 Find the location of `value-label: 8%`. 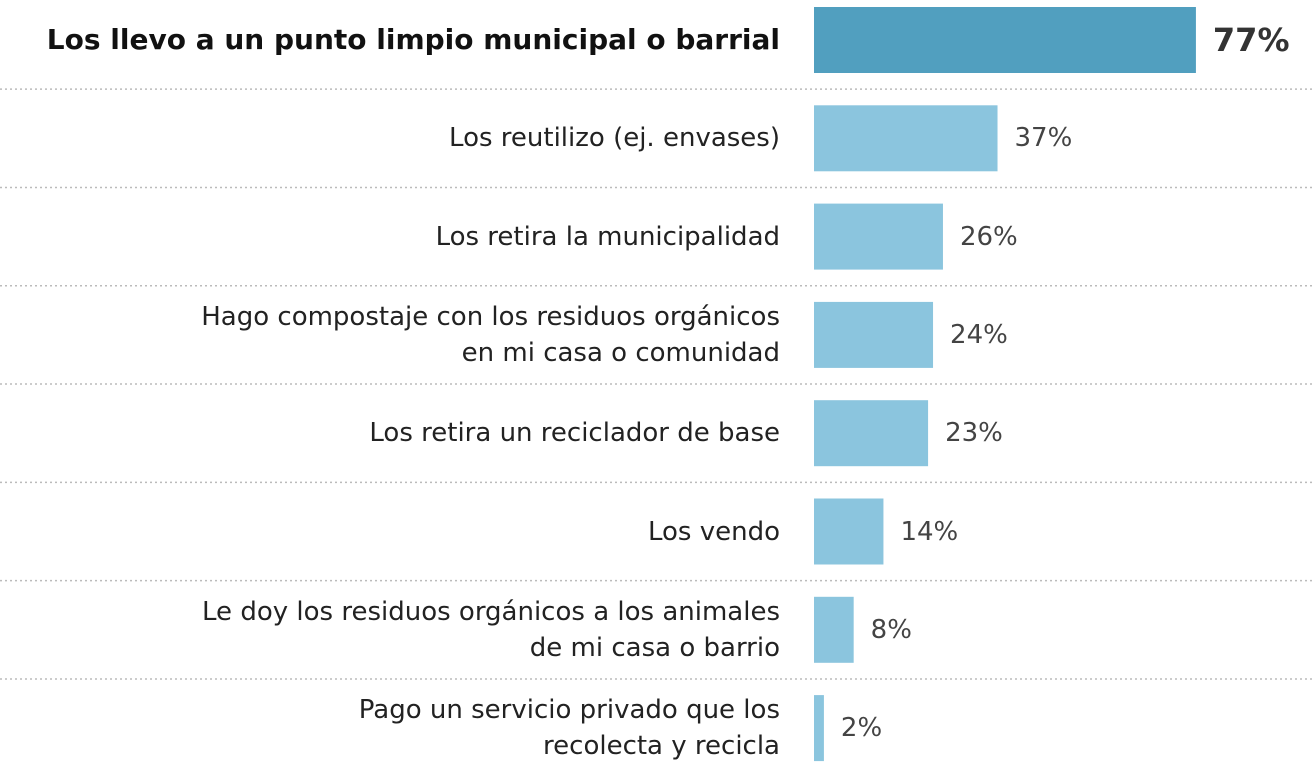

value-label: 8% is located at coordinates (891, 629).